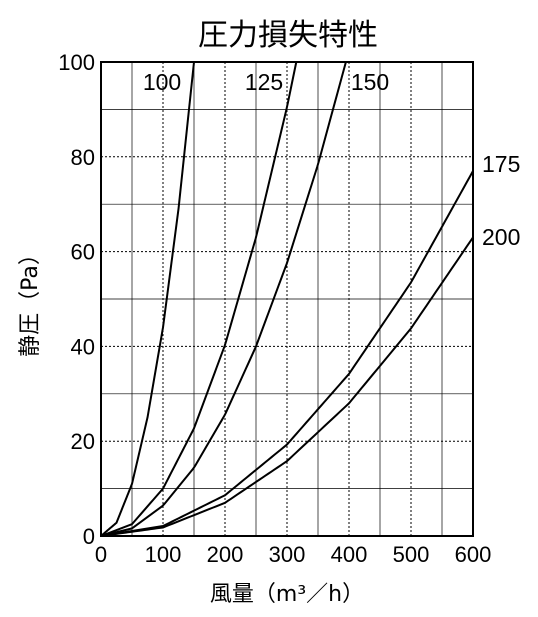 The width and height of the screenshot is (538, 617). I want to click on y-tick-labels: 0 20 40 60 80 100, so click(76, 299).